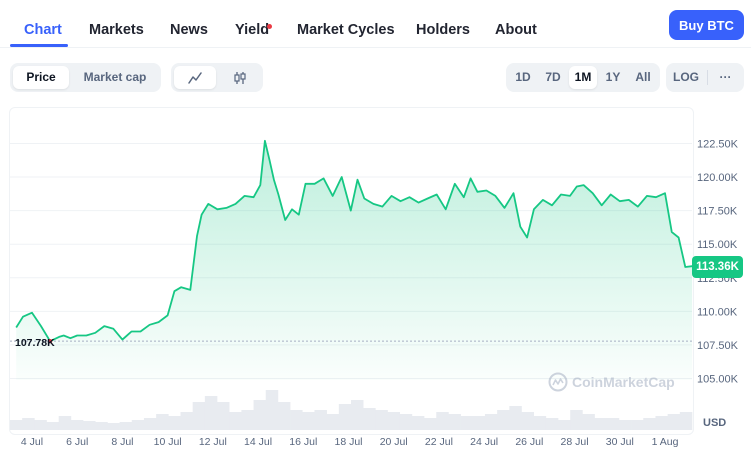  What do you see at coordinates (575, 442) in the screenshot?
I see `x-tick-label: 28 Jul` at bounding box center [575, 442].